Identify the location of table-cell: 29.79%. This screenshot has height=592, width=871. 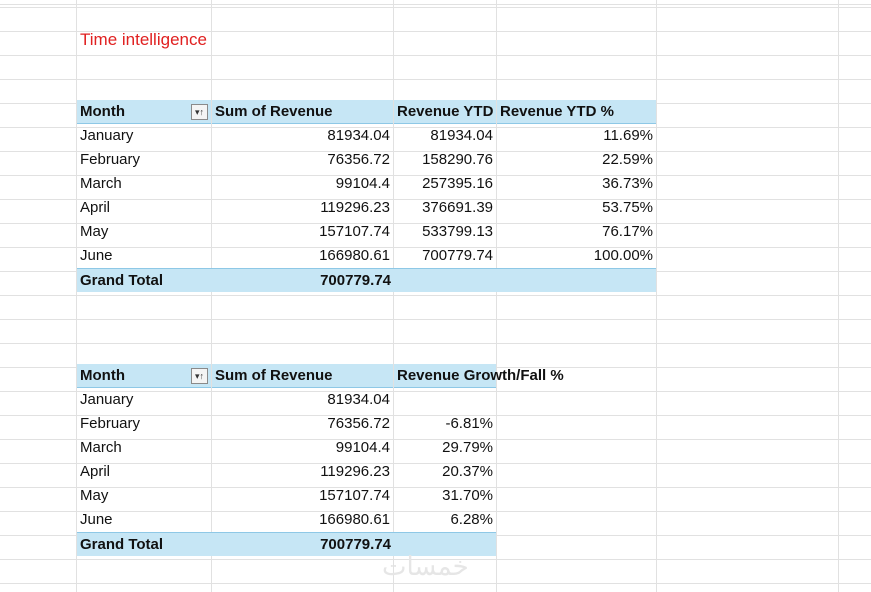
(467, 447).